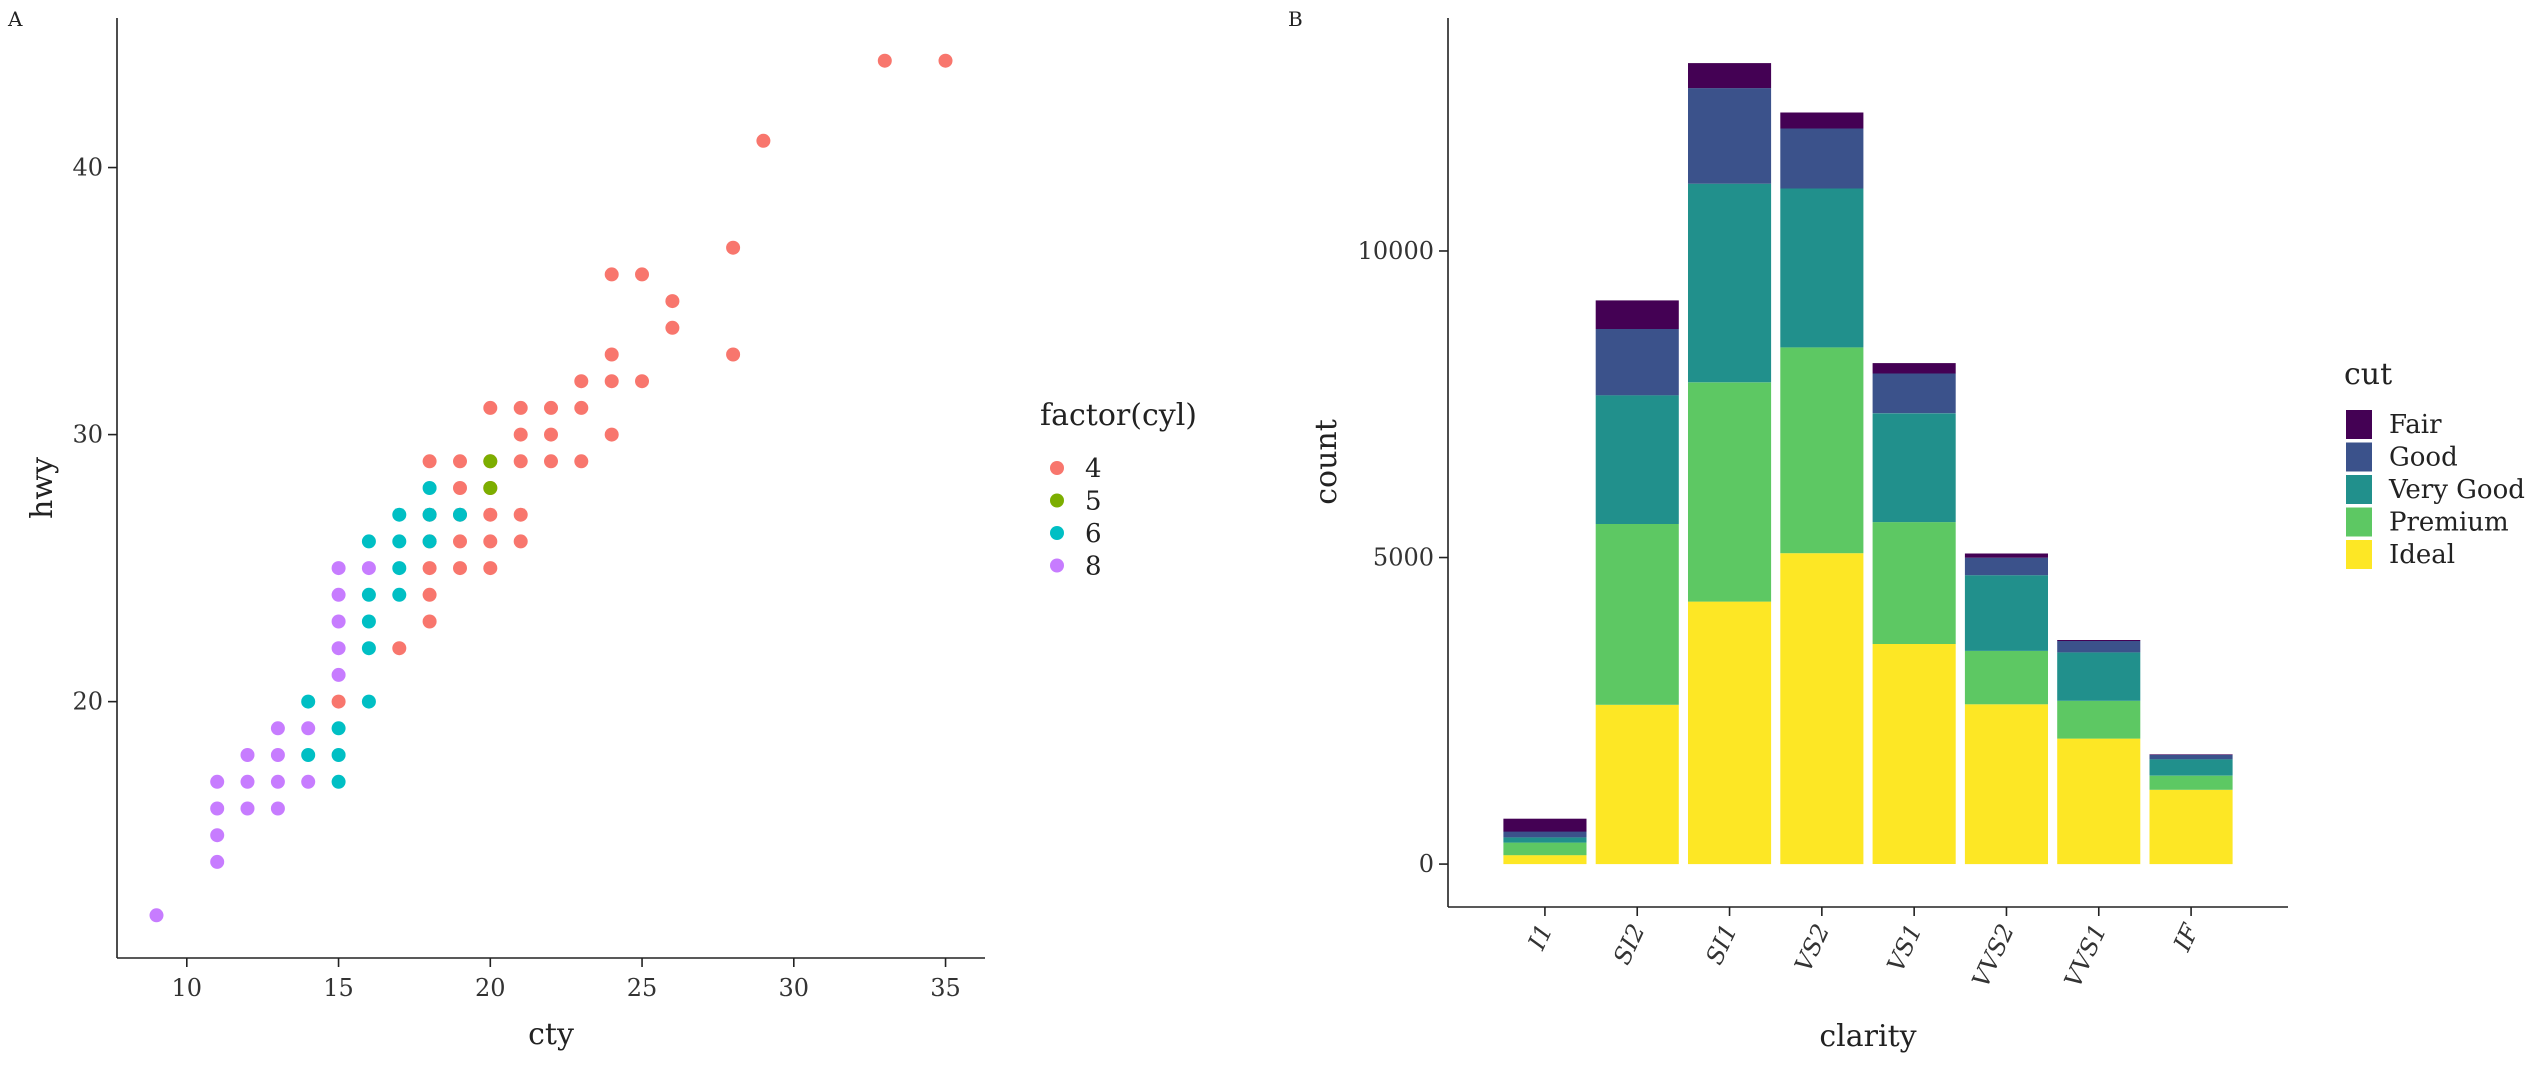 The width and height of the screenshot is (2534, 1072). What do you see at coordinates (2191, 827) in the screenshot?
I see `bar-segment-IF-ideal` at bounding box center [2191, 827].